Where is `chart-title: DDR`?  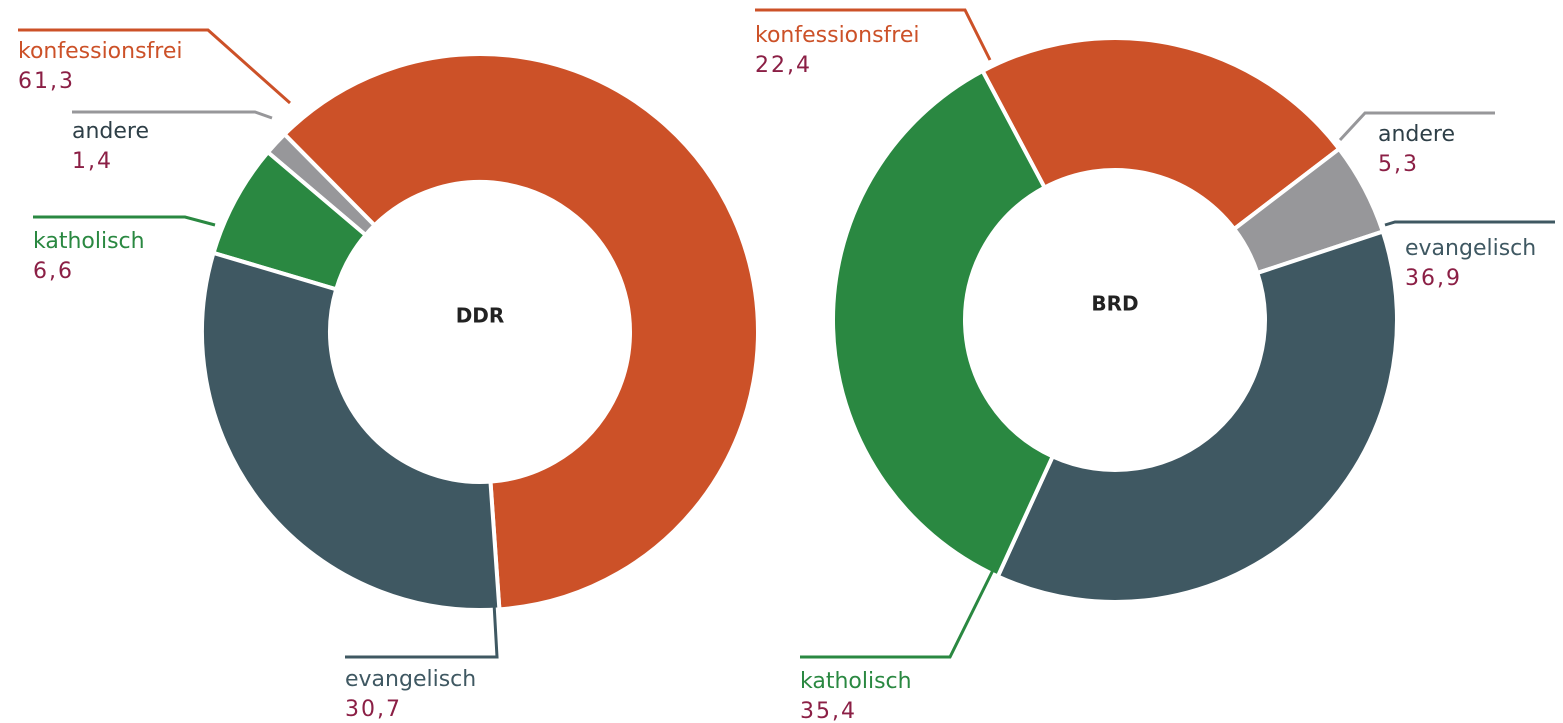 chart-title: DDR is located at coordinates (480, 316).